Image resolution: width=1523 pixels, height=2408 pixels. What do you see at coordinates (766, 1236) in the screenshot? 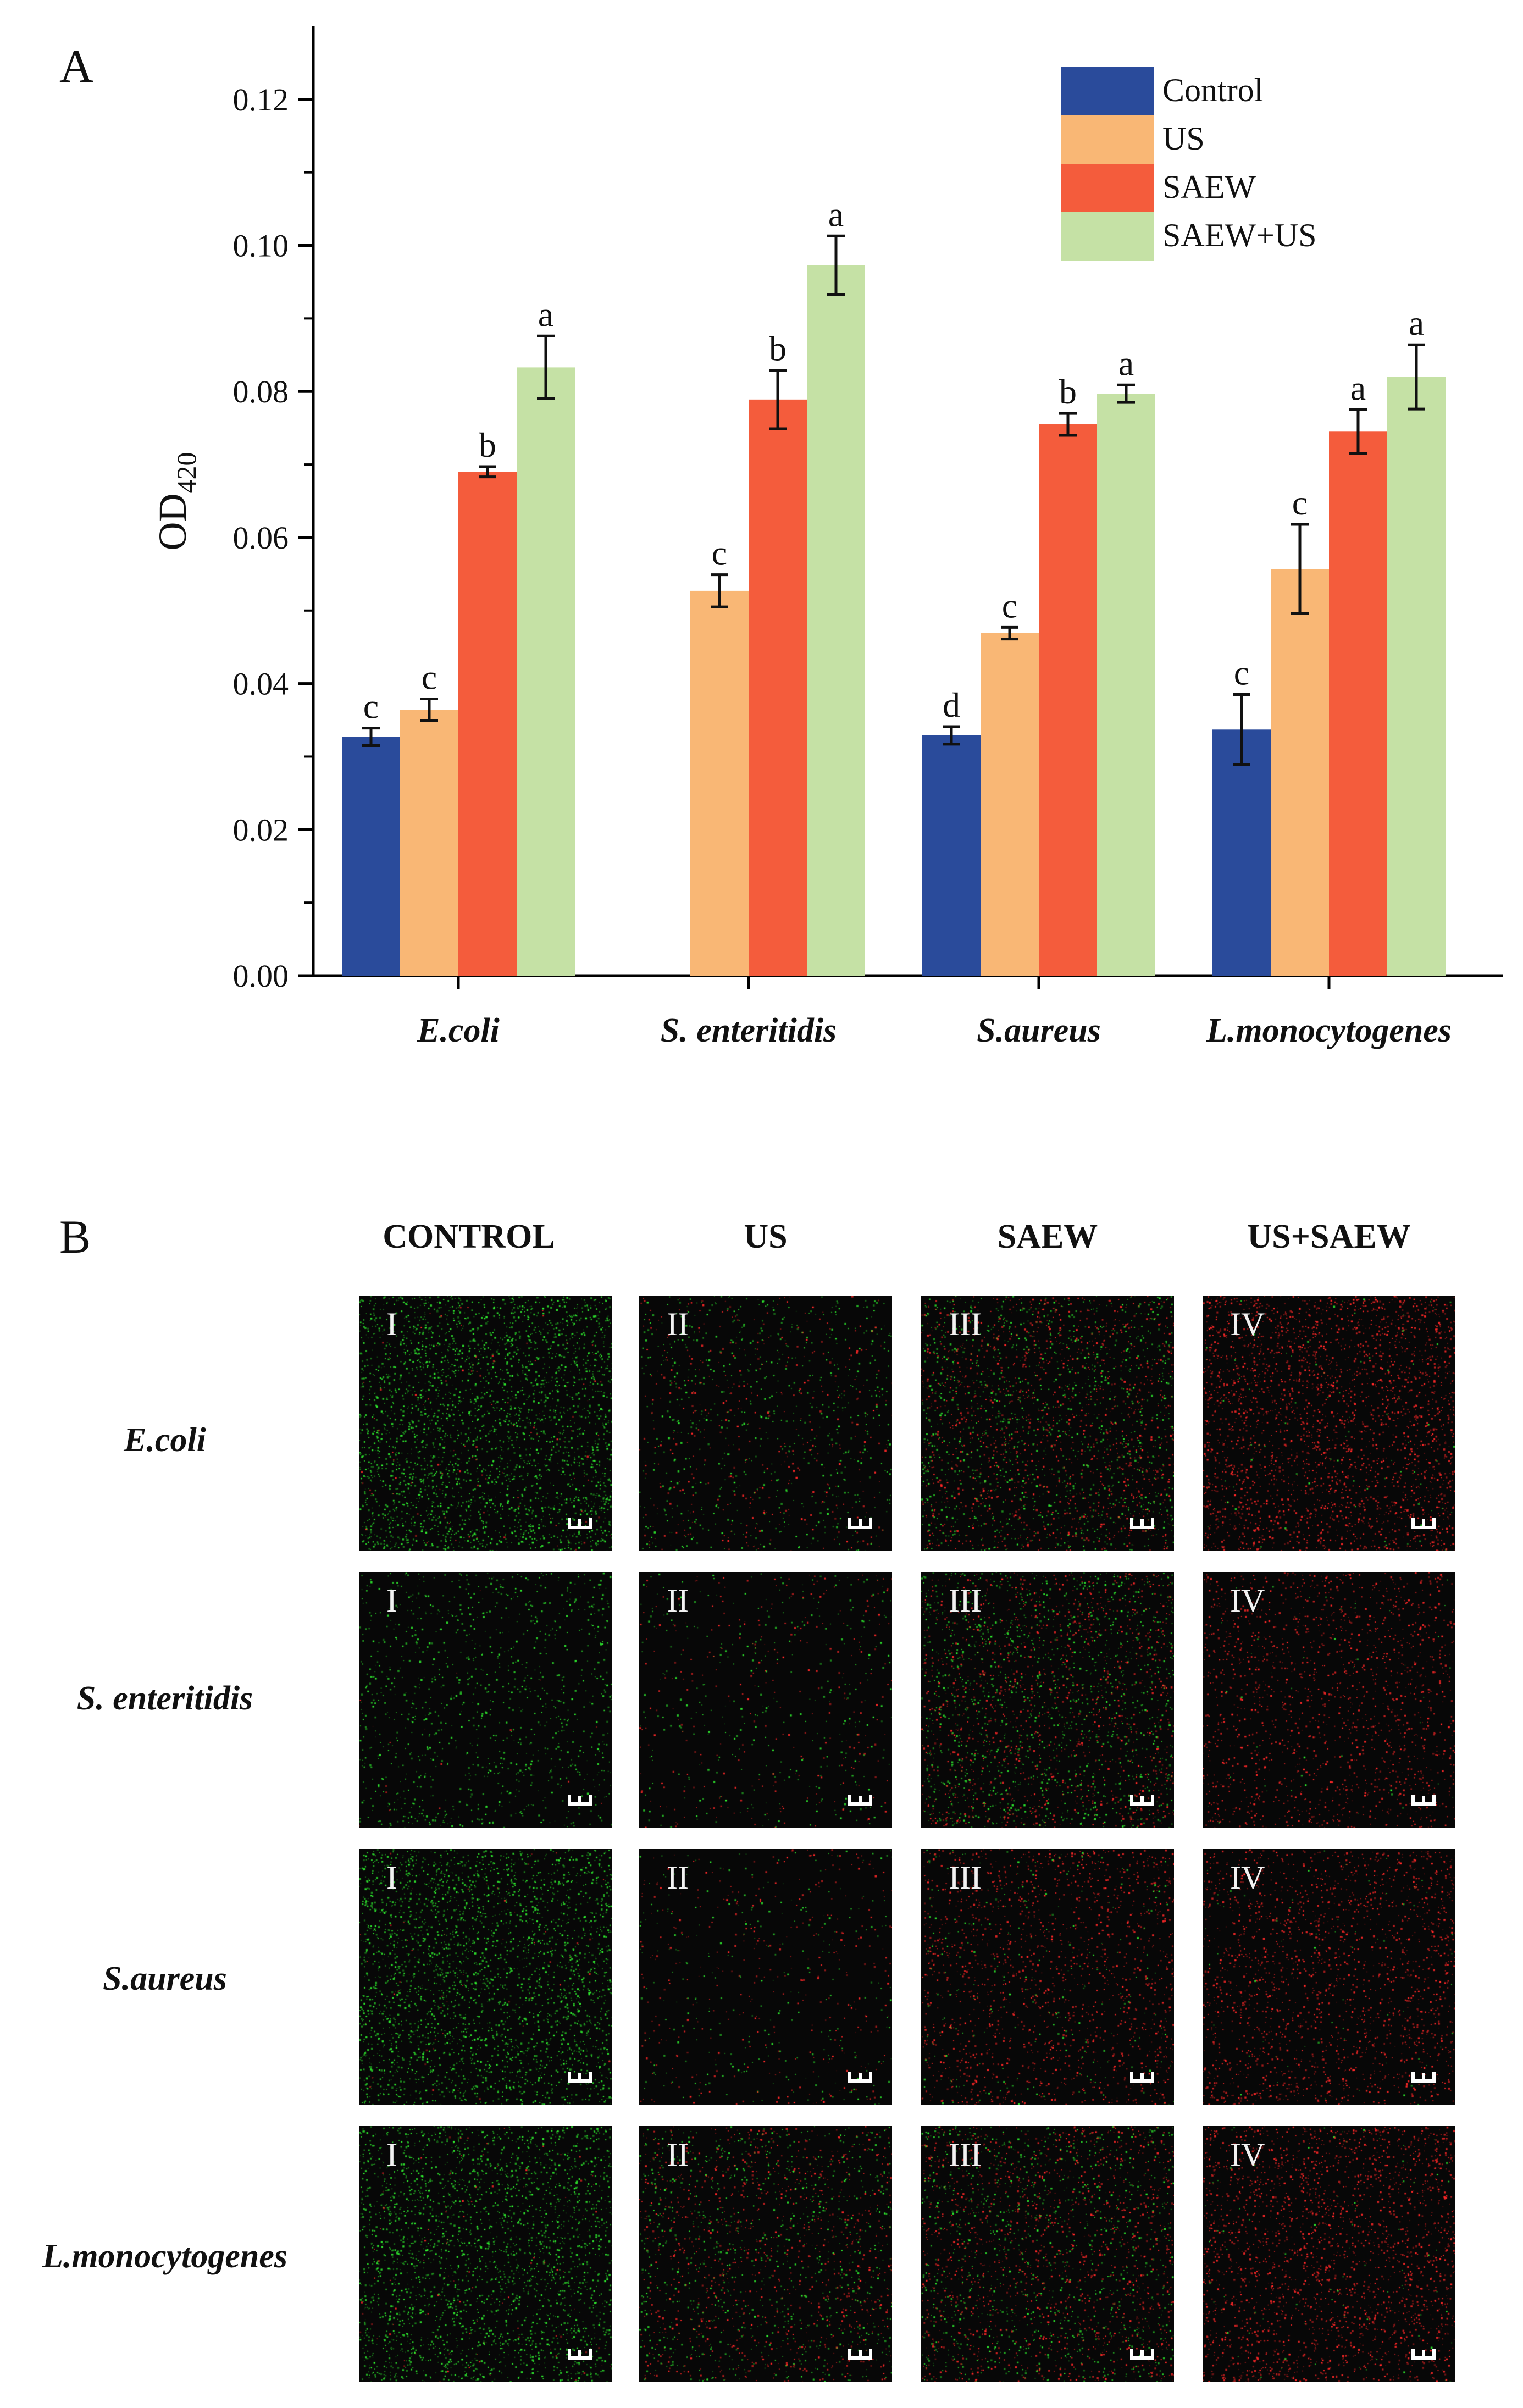
I see `column-header-us: US` at bounding box center [766, 1236].